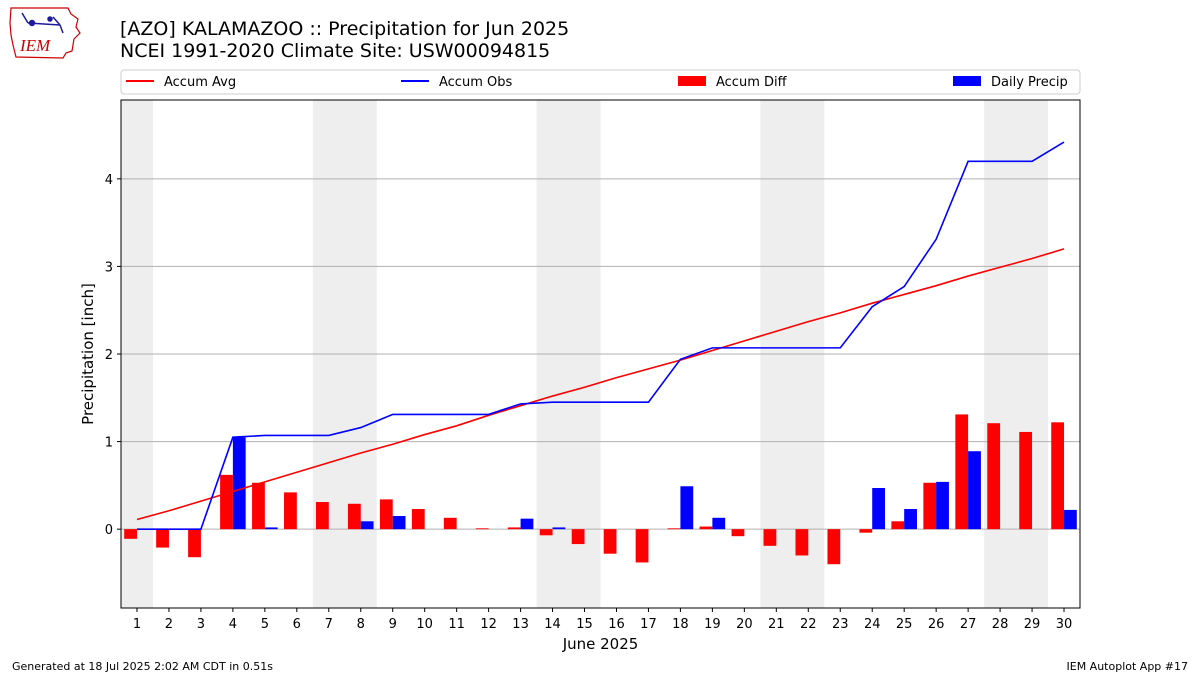 The height and width of the screenshot is (675, 1200). What do you see at coordinates (109, 180) in the screenshot?
I see `y-tick-label: 4` at bounding box center [109, 180].